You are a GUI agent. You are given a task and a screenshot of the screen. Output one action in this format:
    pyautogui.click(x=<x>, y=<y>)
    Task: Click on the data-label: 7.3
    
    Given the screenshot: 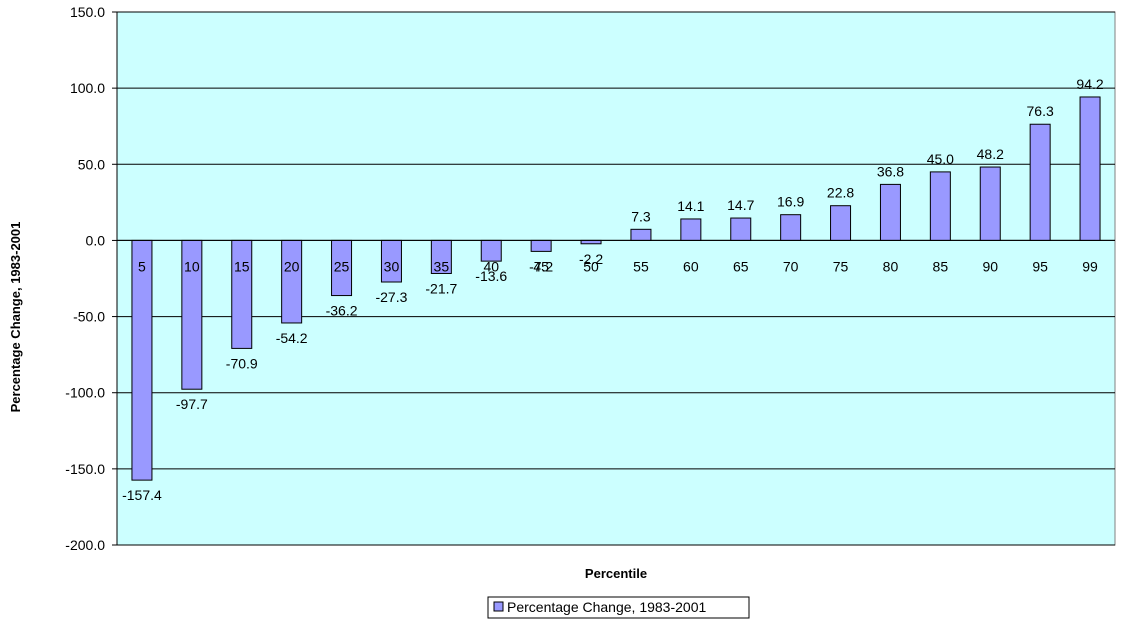 What is the action you would take?
    pyautogui.click(x=641, y=216)
    